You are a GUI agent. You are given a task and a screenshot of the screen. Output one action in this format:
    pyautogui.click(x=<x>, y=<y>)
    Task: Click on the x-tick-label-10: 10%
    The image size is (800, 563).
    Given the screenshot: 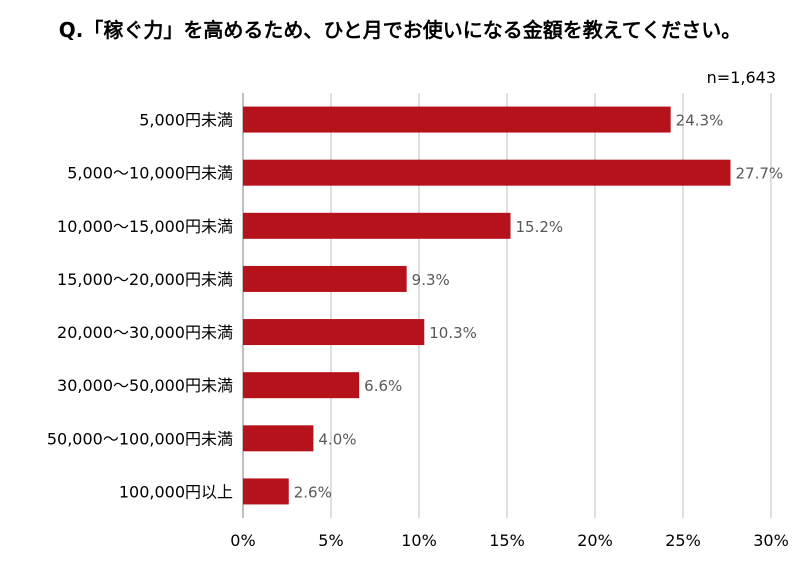 What is the action you would take?
    pyautogui.click(x=419, y=540)
    